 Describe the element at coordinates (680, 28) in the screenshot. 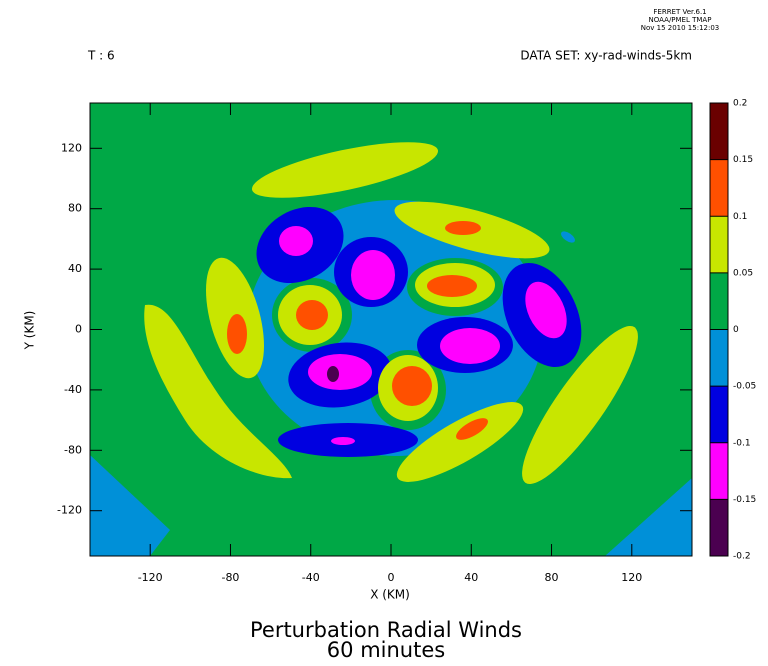

I see `annotation: Nov 15 2010 15:12:03` at that location.